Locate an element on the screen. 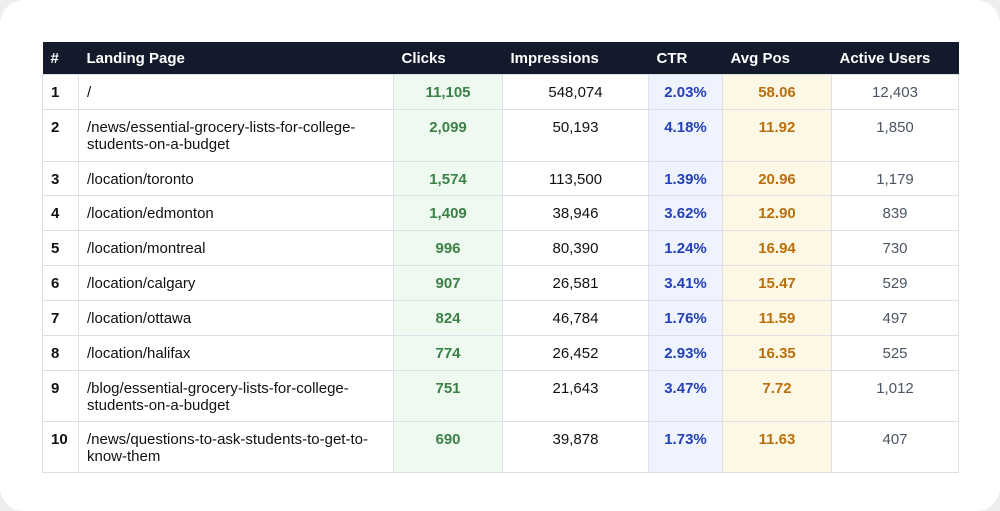 The image size is (1000, 511). table-cell: 46,784 is located at coordinates (575, 318).